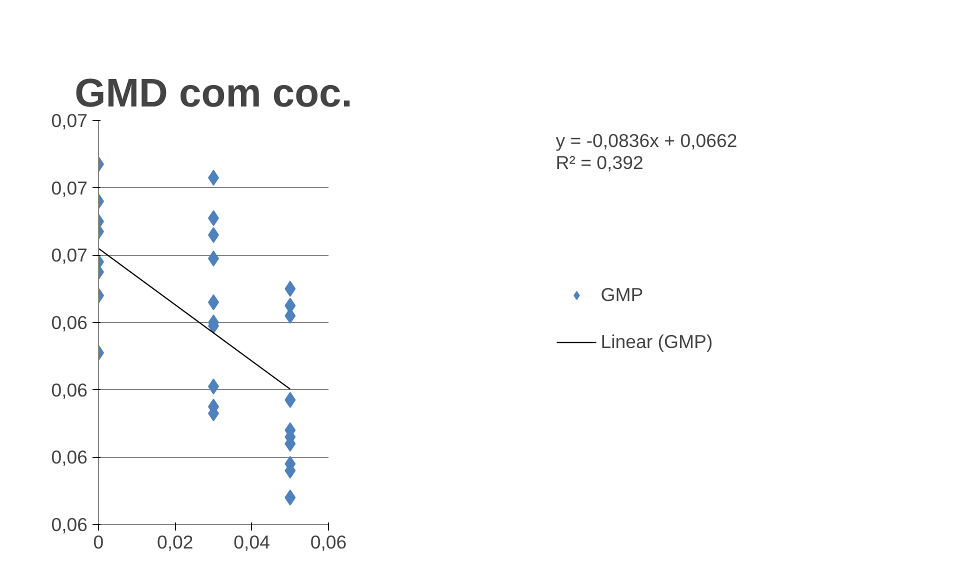 Image resolution: width=965 pixels, height=581 pixels. What do you see at coordinates (328, 542) in the screenshot?
I see `x-tick-label: 0,06` at bounding box center [328, 542].